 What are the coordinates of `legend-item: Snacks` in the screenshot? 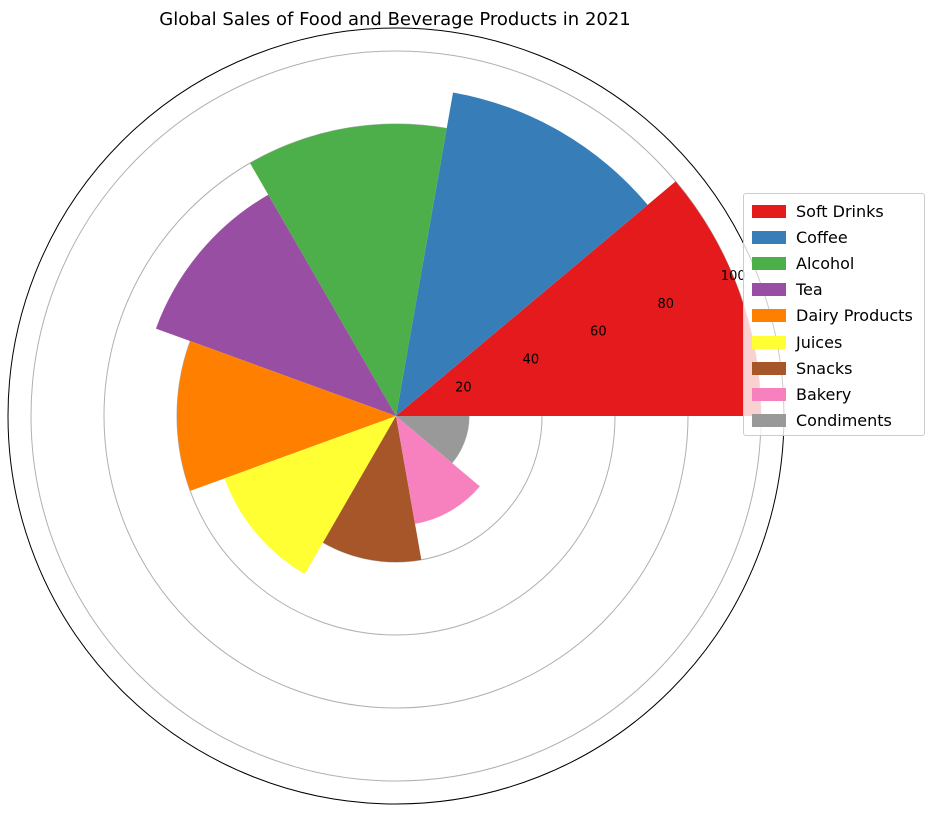 It's located at (838, 368).